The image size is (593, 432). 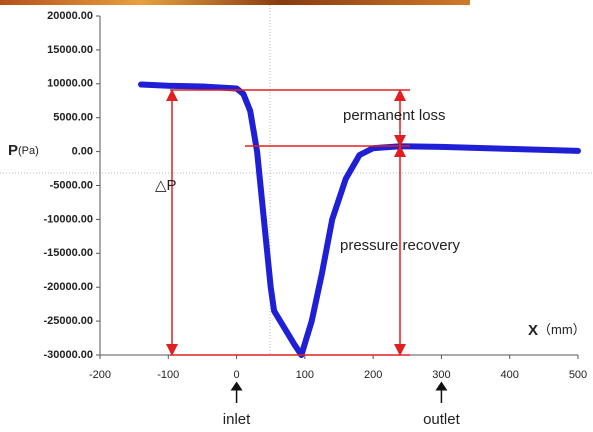 What do you see at coordinates (68, 321) in the screenshot?
I see `y-tick-label: -25000.00` at bounding box center [68, 321].